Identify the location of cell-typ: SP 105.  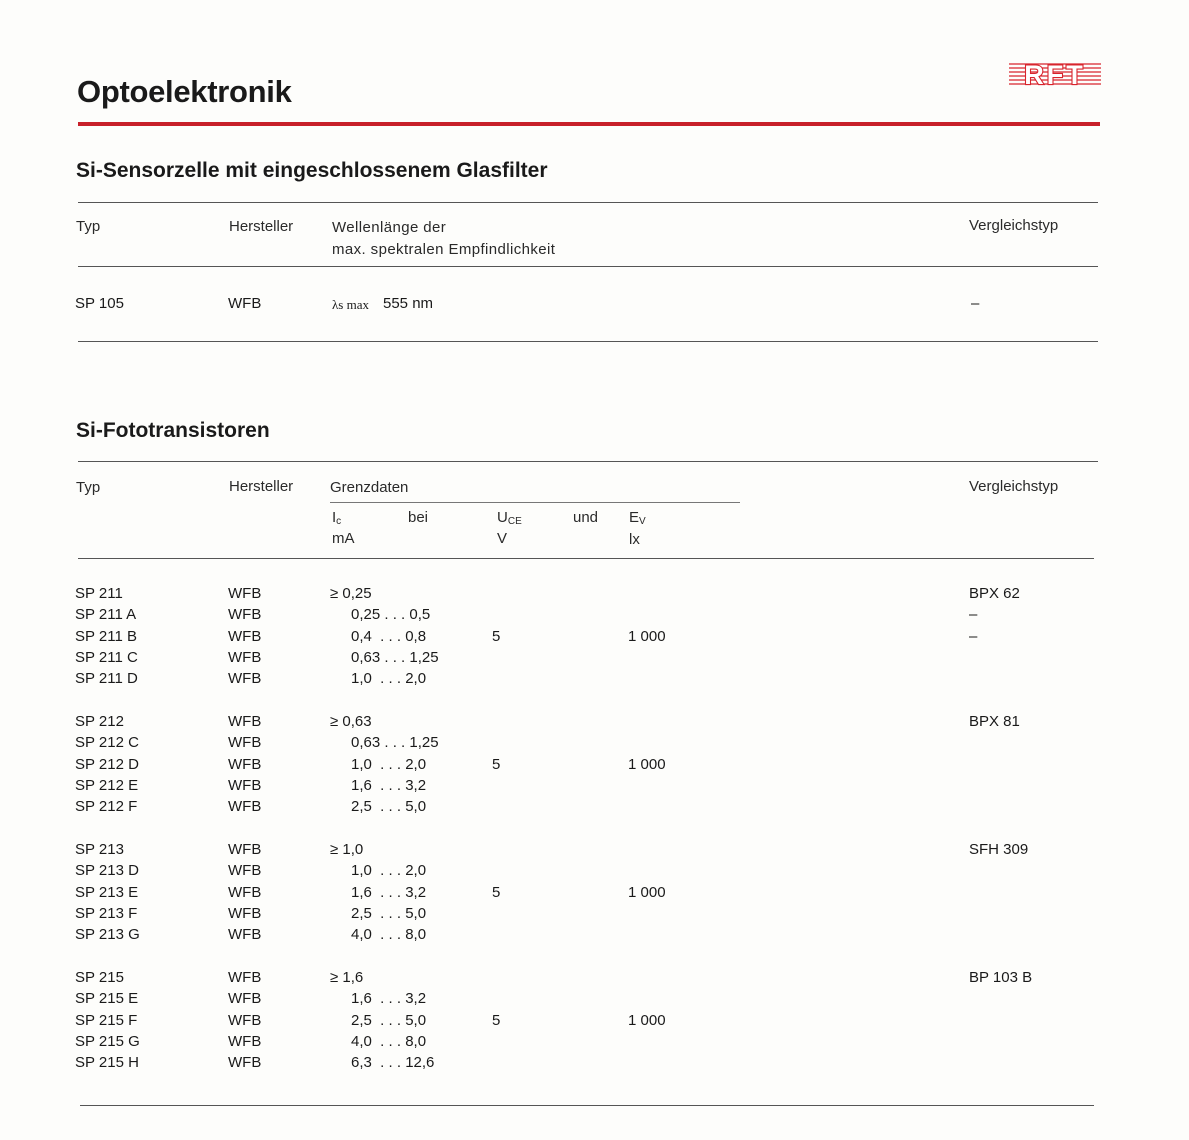
(99, 303).